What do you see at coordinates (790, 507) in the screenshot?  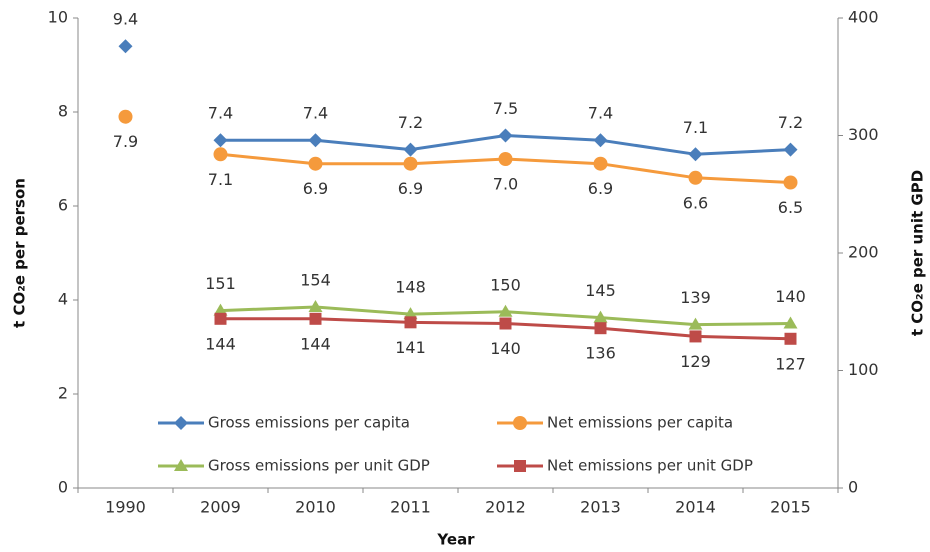 I see `x-tick-label: 2015` at bounding box center [790, 507].